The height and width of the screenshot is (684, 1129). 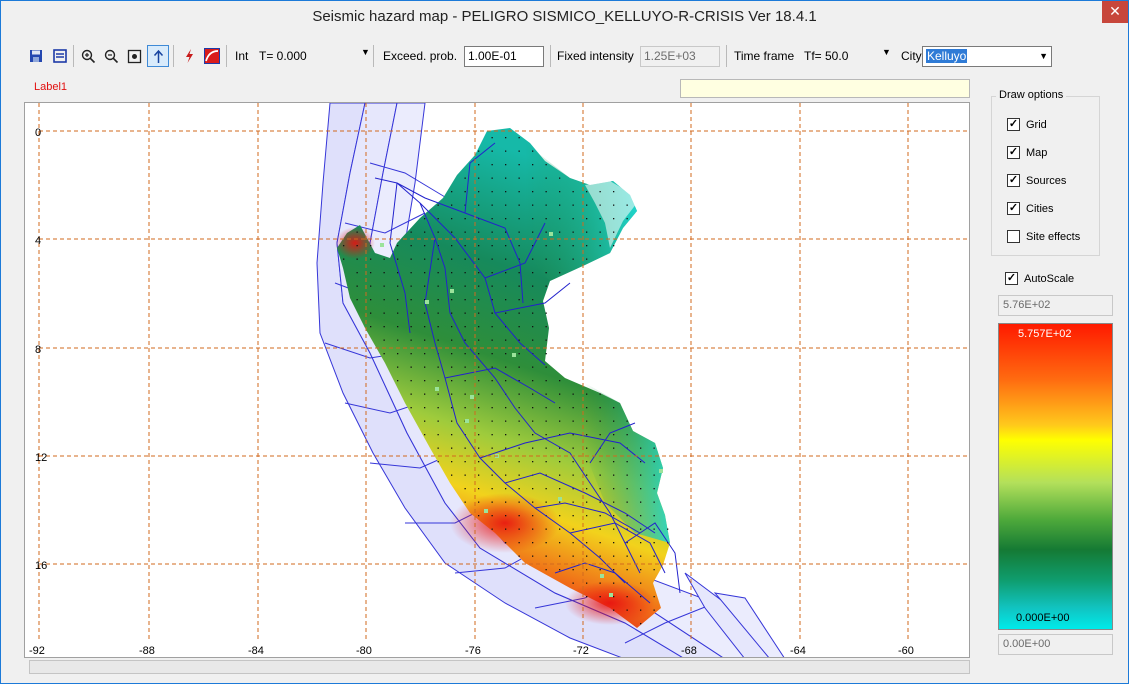 I want to click on city-select: Kelluyo ▼, so click(x=987, y=56).